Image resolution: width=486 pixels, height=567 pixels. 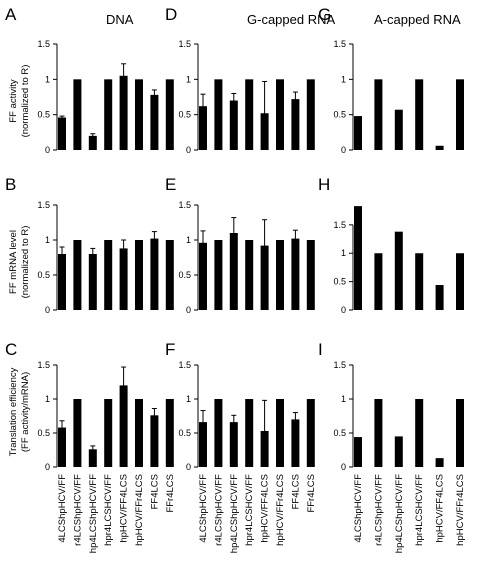 What do you see at coordinates (47, 79) in the screenshot?
I see `y-tick-label-a: 1` at bounding box center [47, 79].